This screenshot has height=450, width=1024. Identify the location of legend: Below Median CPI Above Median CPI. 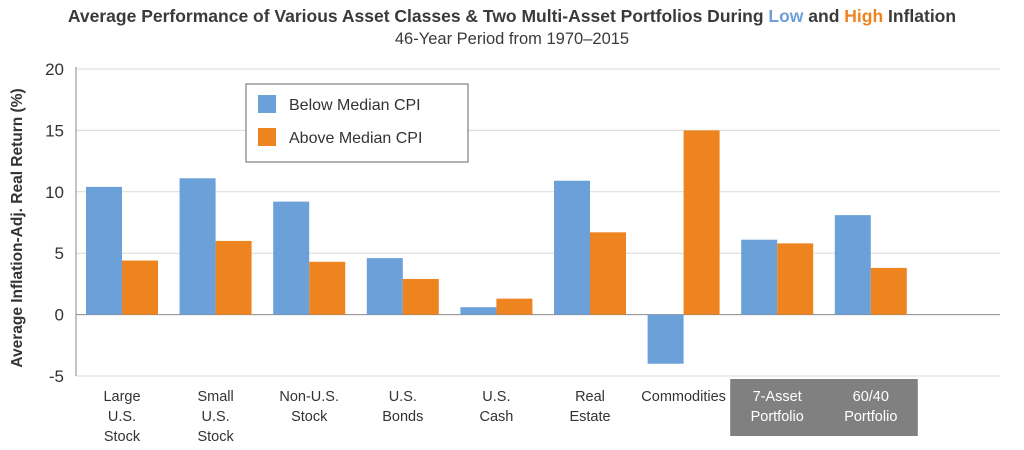
(357, 123).